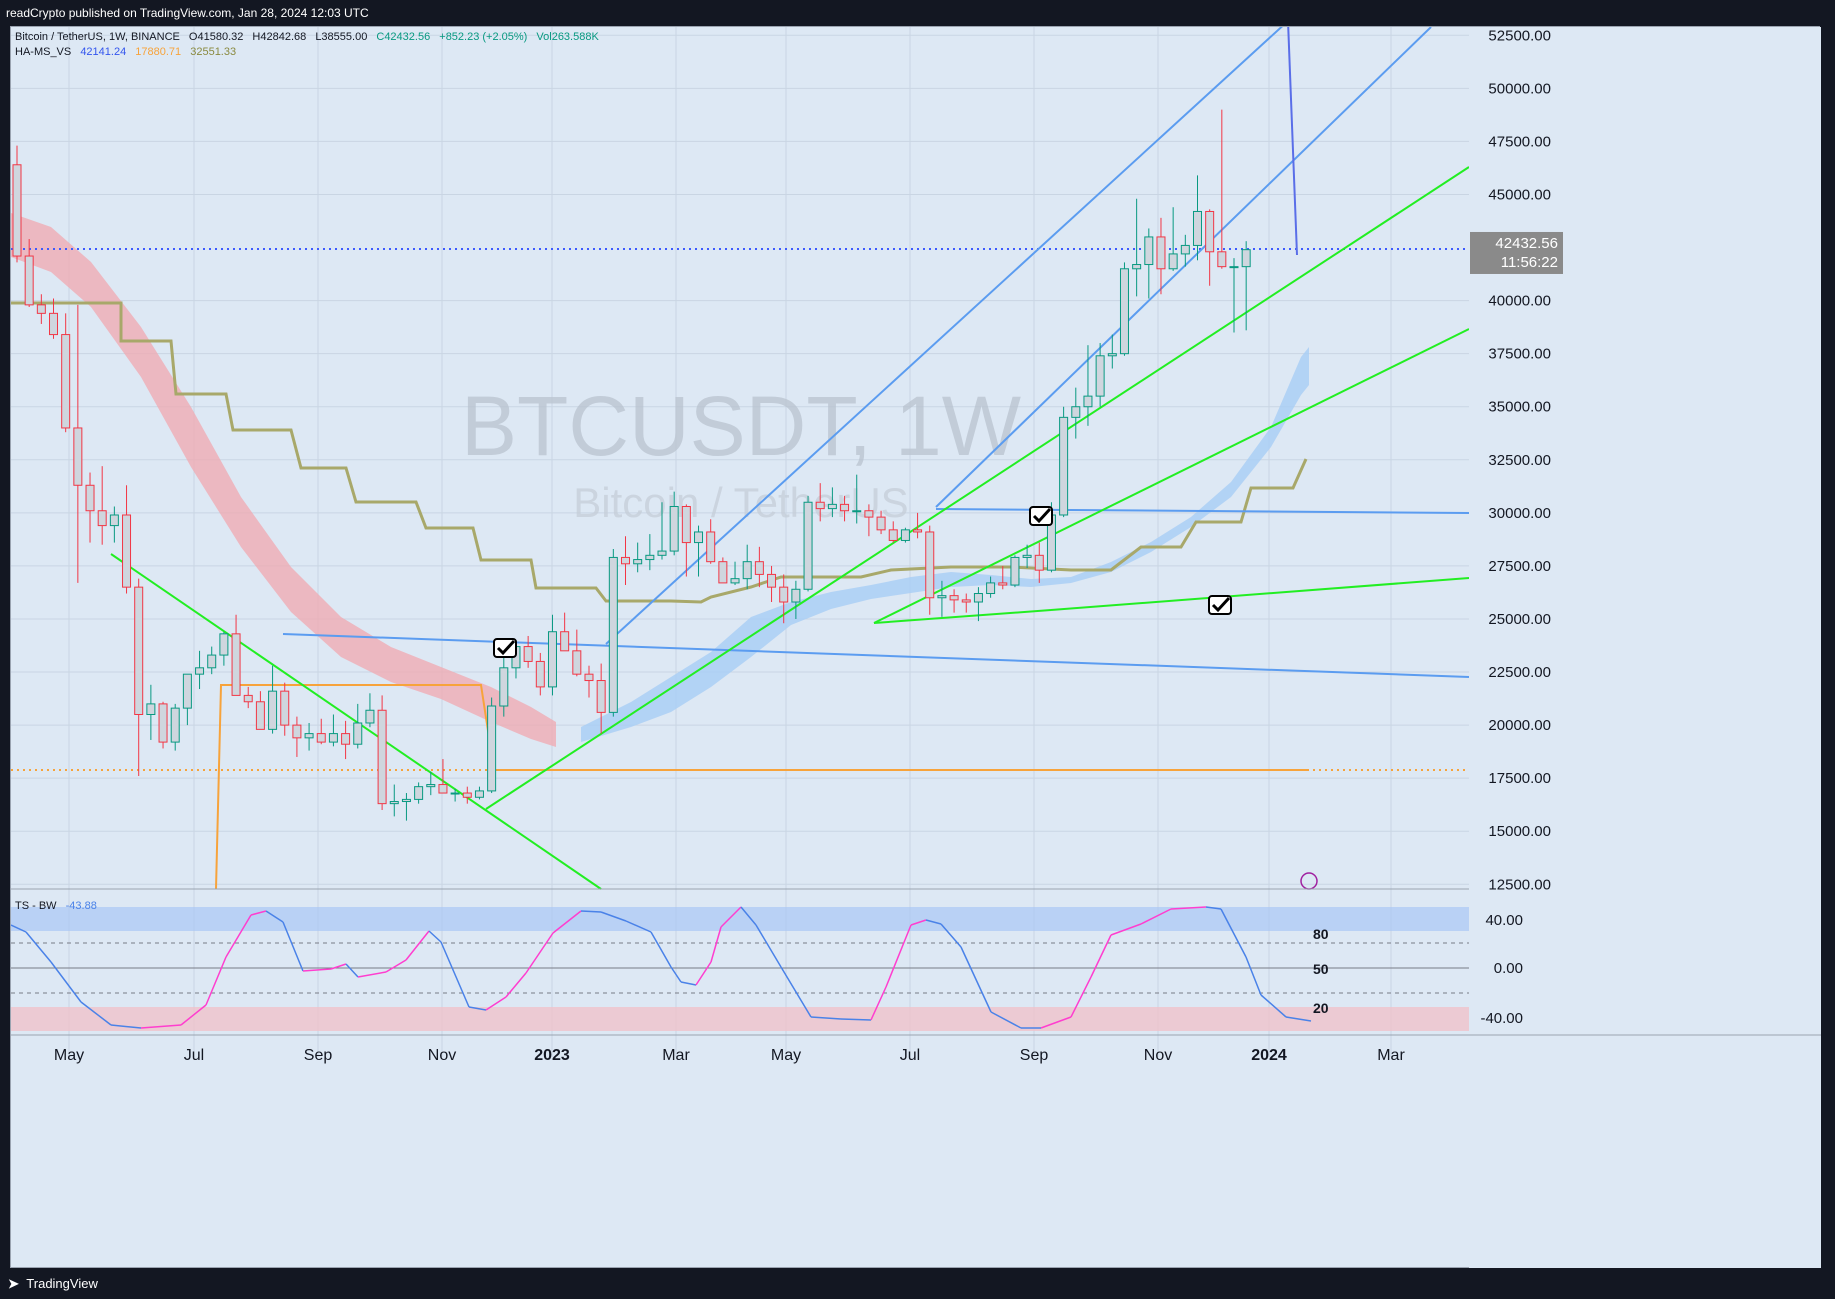 The height and width of the screenshot is (1299, 1835). I want to click on price-tick-label: 45000.00, so click(1519, 194).